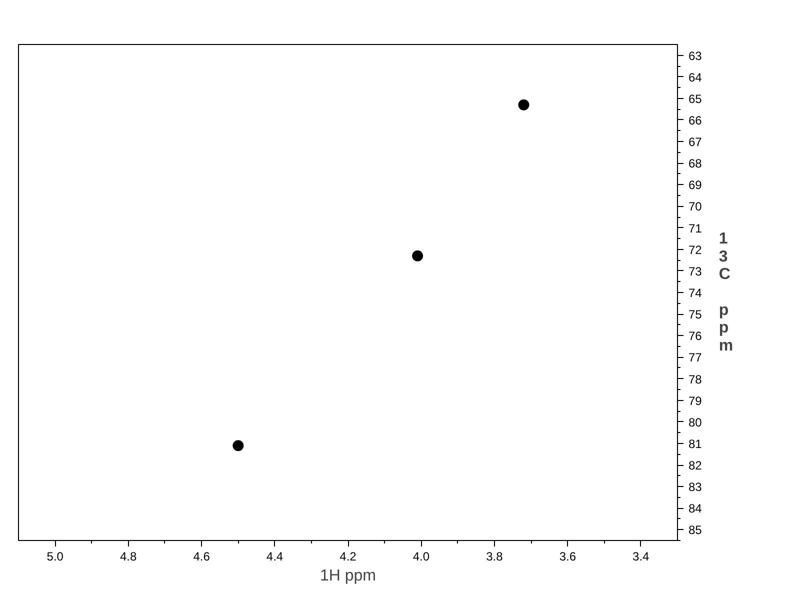 The width and height of the screenshot is (792, 612). I want to click on x-axis-title: 1H ppm, so click(348, 576).